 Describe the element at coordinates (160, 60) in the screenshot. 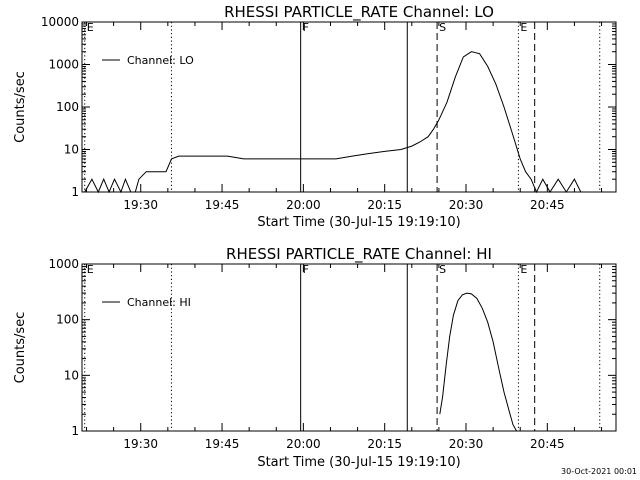

I see `legend-entry: Channel: LO` at that location.